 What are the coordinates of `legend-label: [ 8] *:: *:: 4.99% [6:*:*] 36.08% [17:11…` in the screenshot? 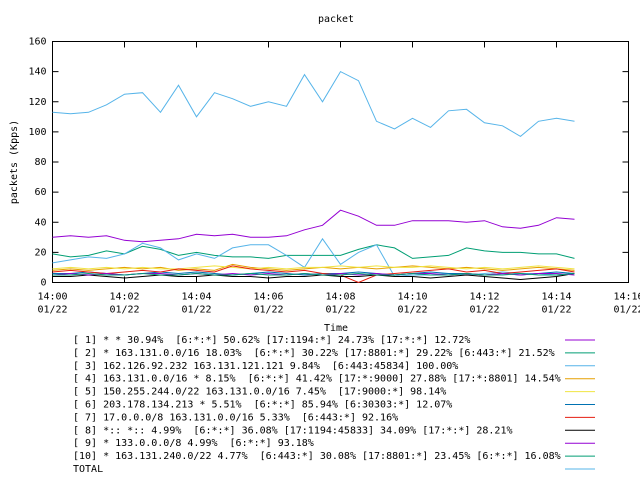 It's located at (293, 430).